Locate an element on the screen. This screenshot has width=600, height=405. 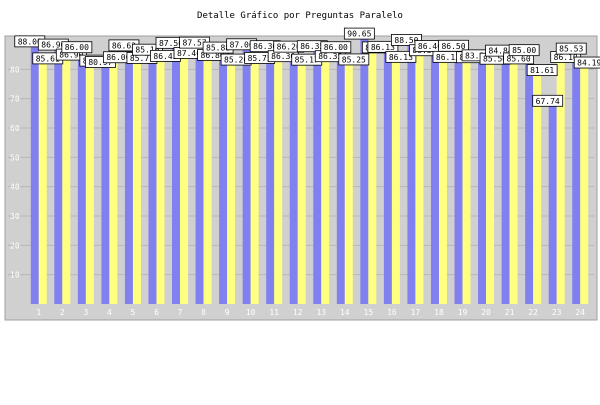
data-label-series1-6: 85.16 is located at coordinates (147, 49).